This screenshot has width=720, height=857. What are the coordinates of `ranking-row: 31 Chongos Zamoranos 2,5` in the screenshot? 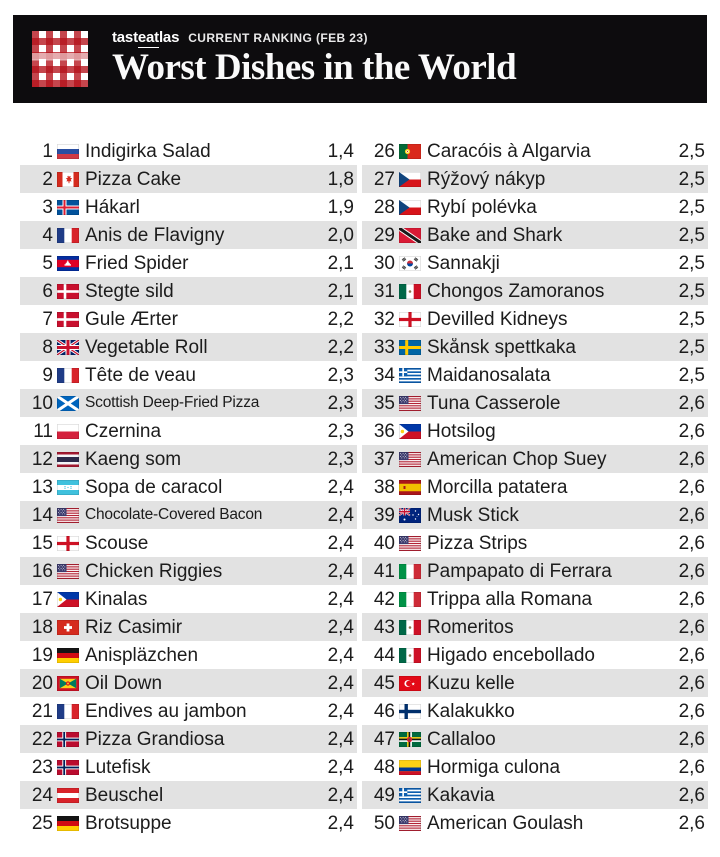 It's located at (535, 291).